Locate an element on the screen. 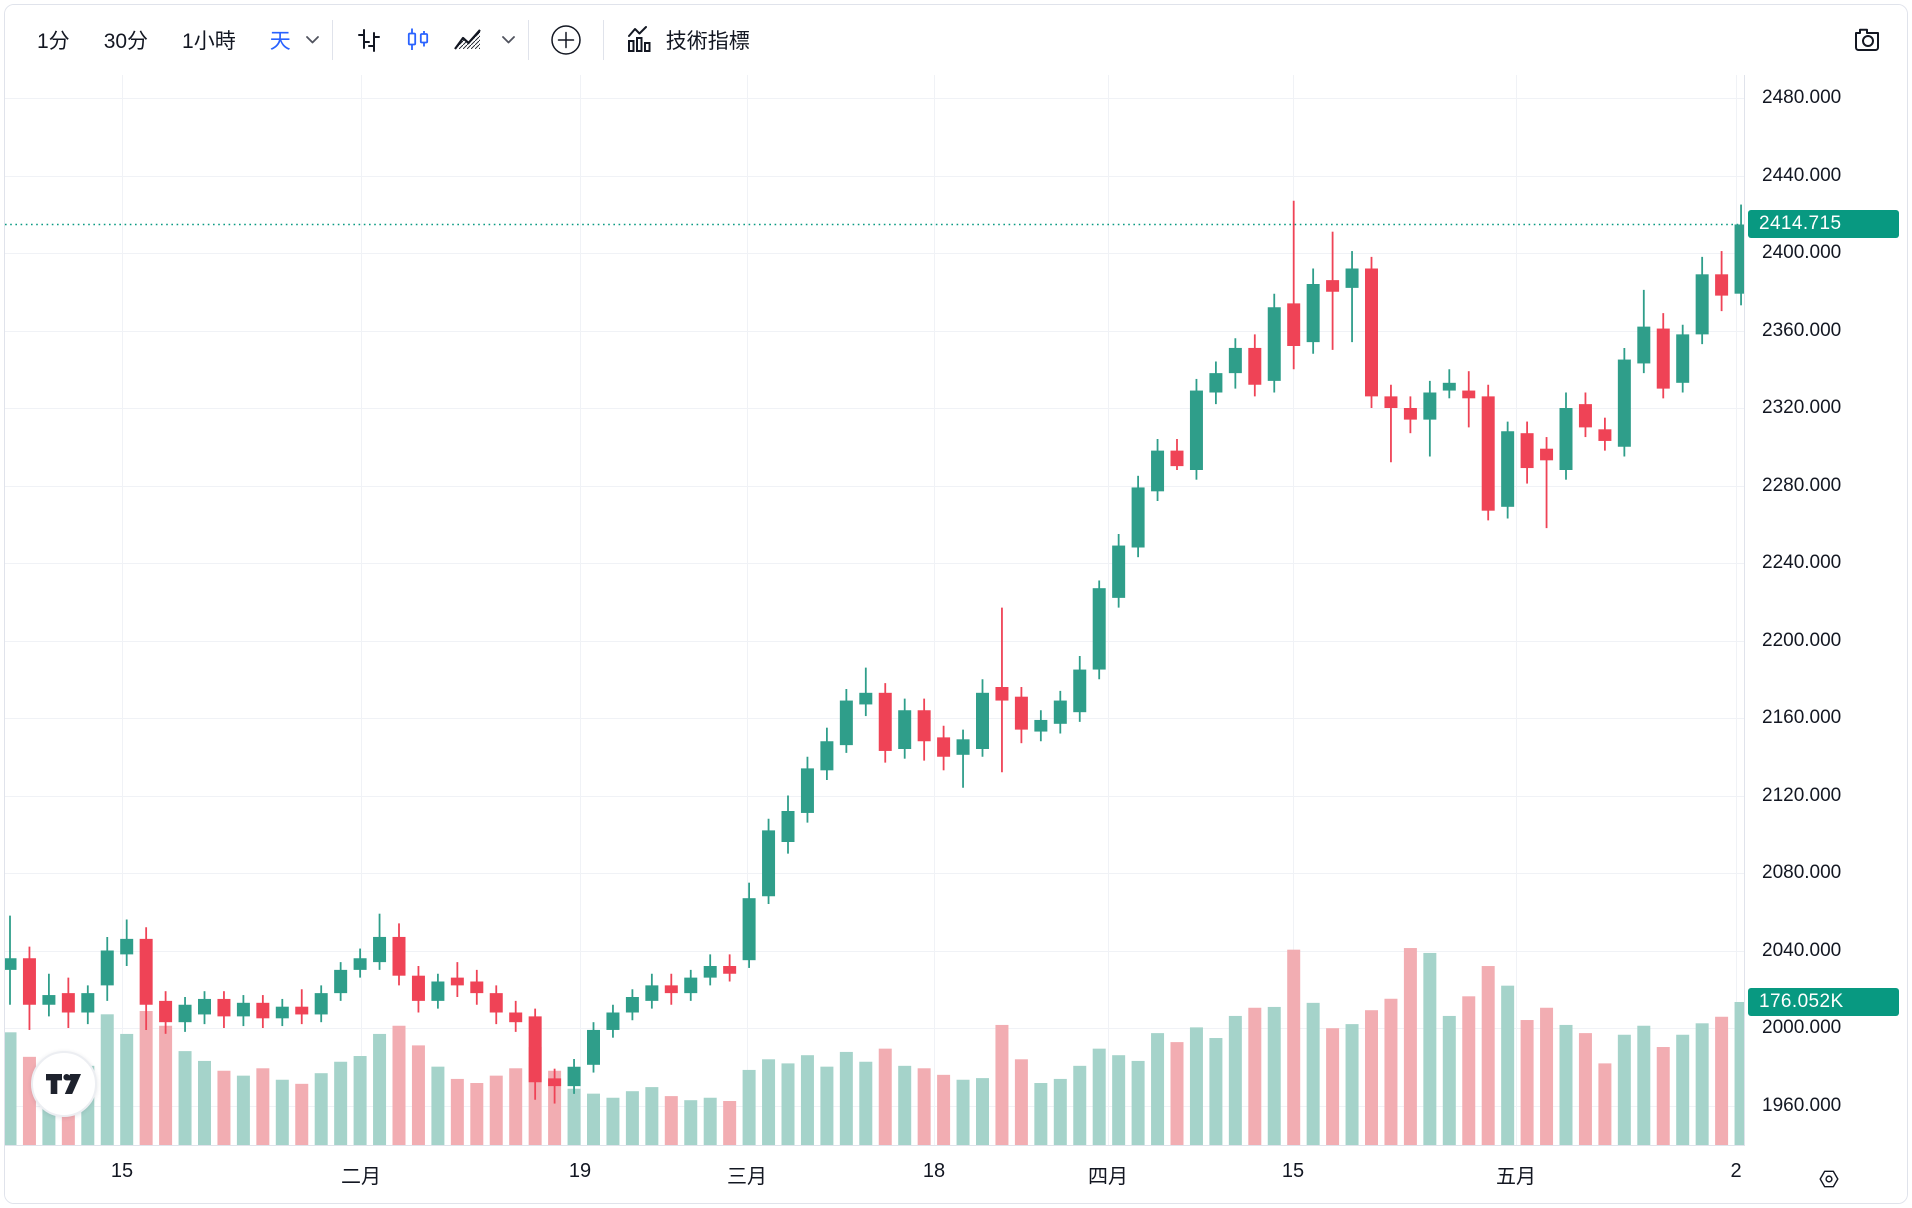  price-axis-label: 1960.000 is located at coordinates (1802, 1105).